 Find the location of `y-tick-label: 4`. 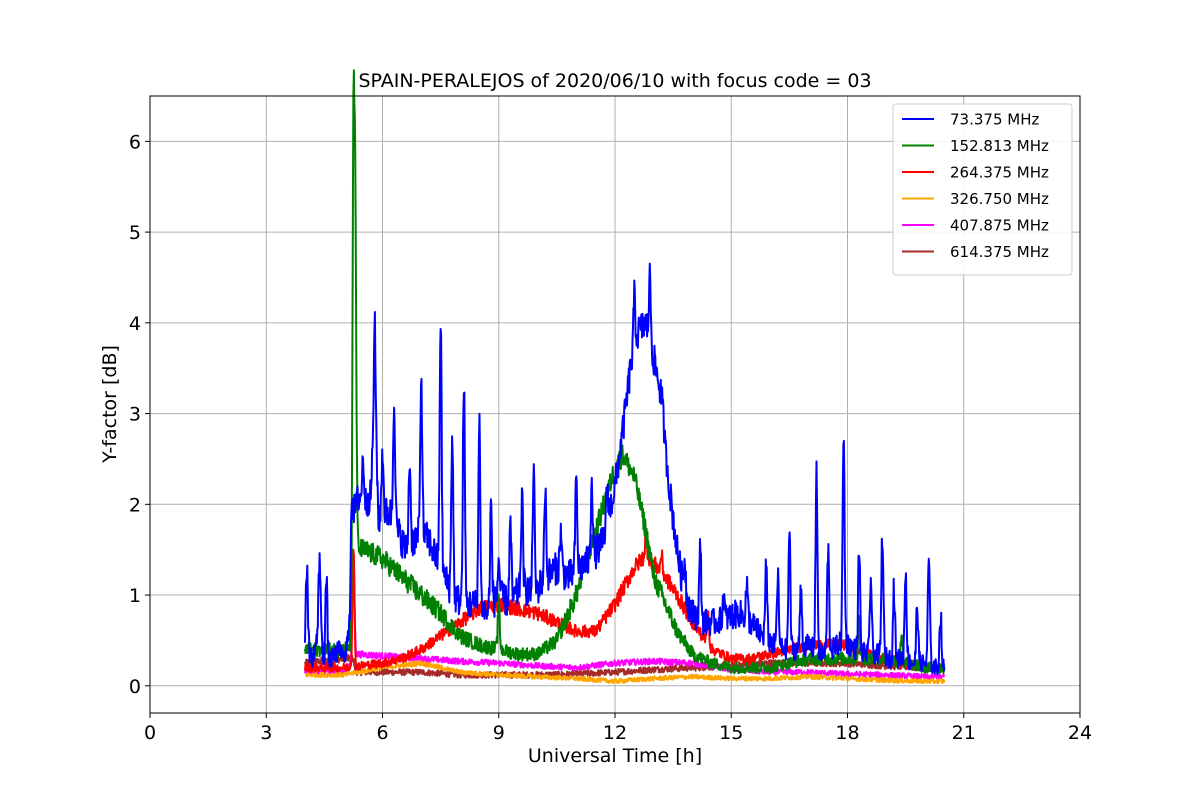

y-tick-label: 4 is located at coordinates (135, 324).